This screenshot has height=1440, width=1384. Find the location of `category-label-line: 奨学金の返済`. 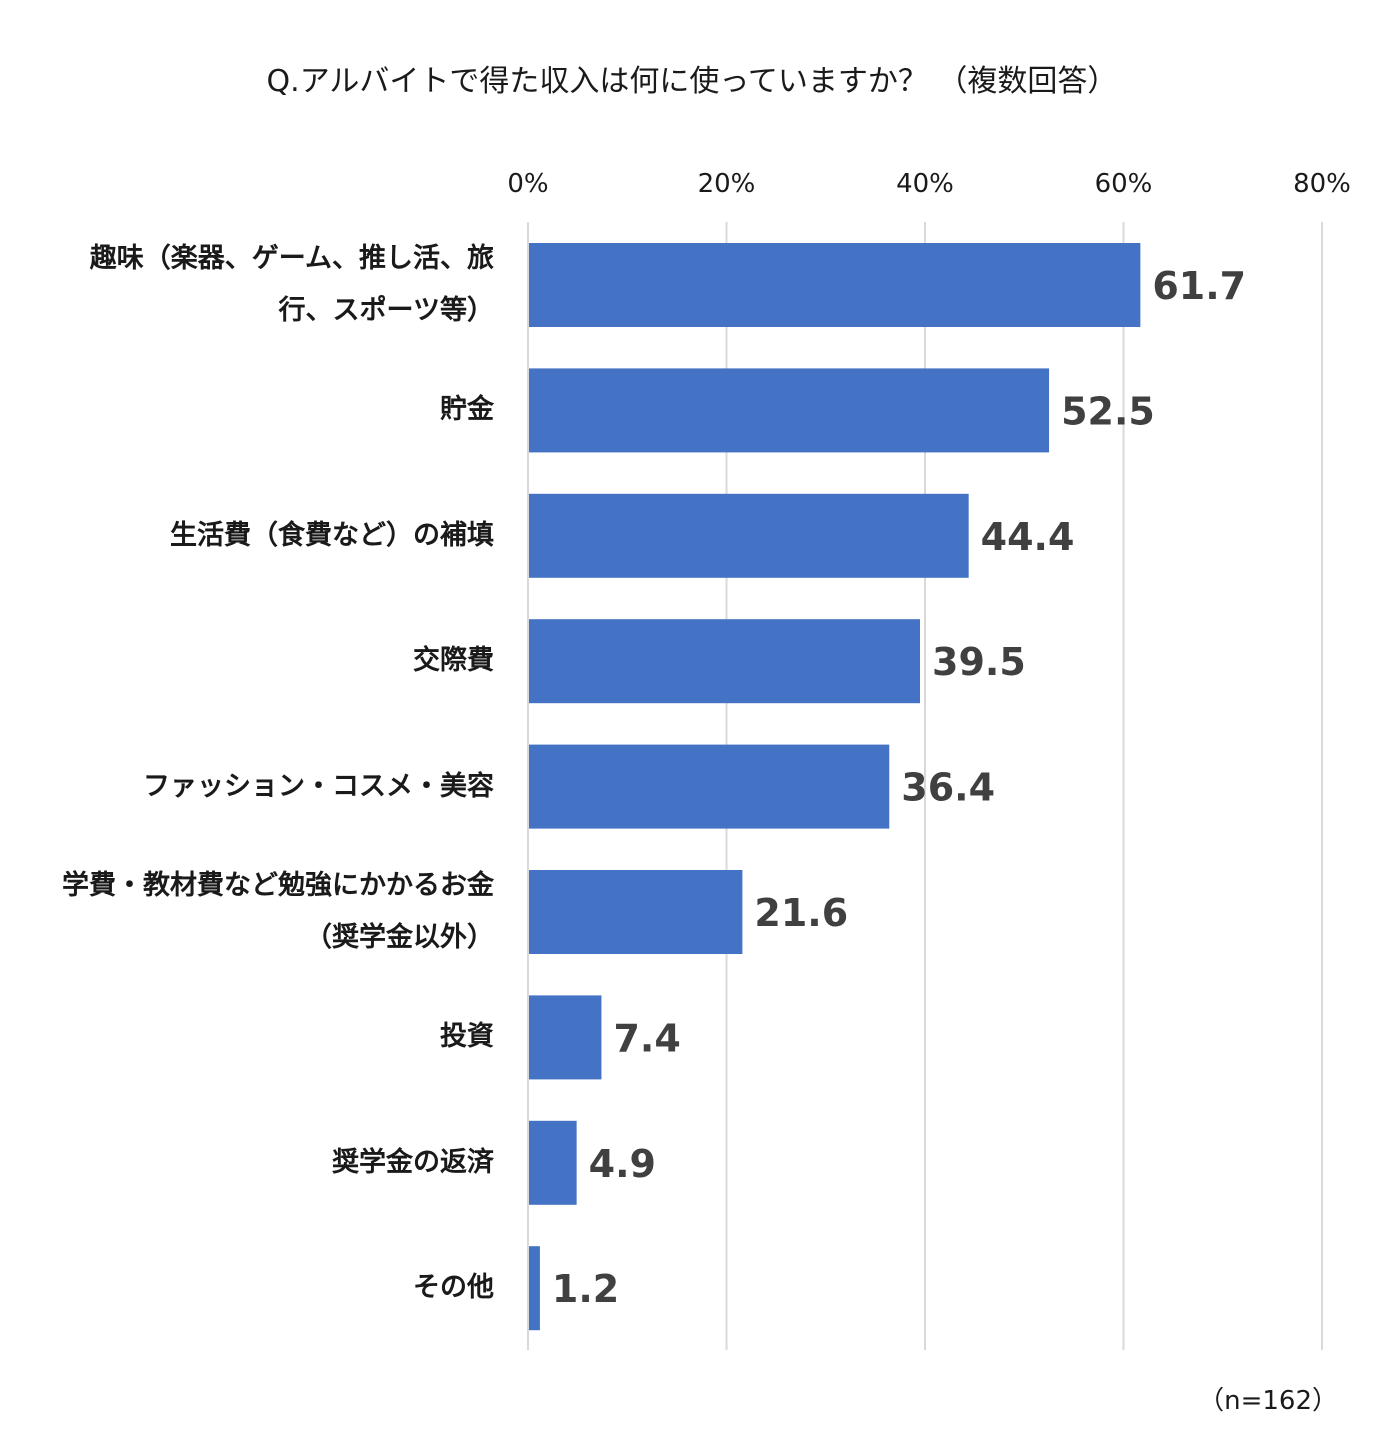

category-label-line: 奨学金の返済 is located at coordinates (413, 1162).